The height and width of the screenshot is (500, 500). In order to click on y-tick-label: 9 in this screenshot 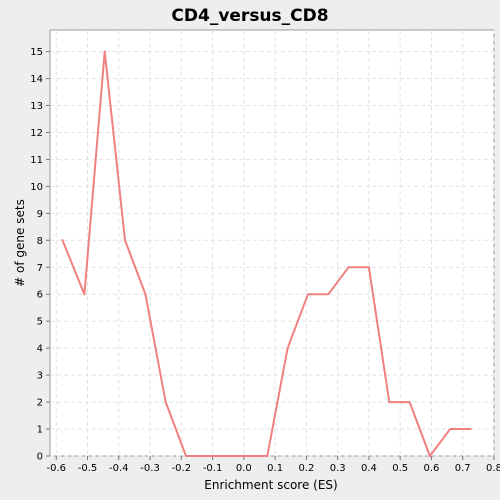, I will do `click(40, 214)`.